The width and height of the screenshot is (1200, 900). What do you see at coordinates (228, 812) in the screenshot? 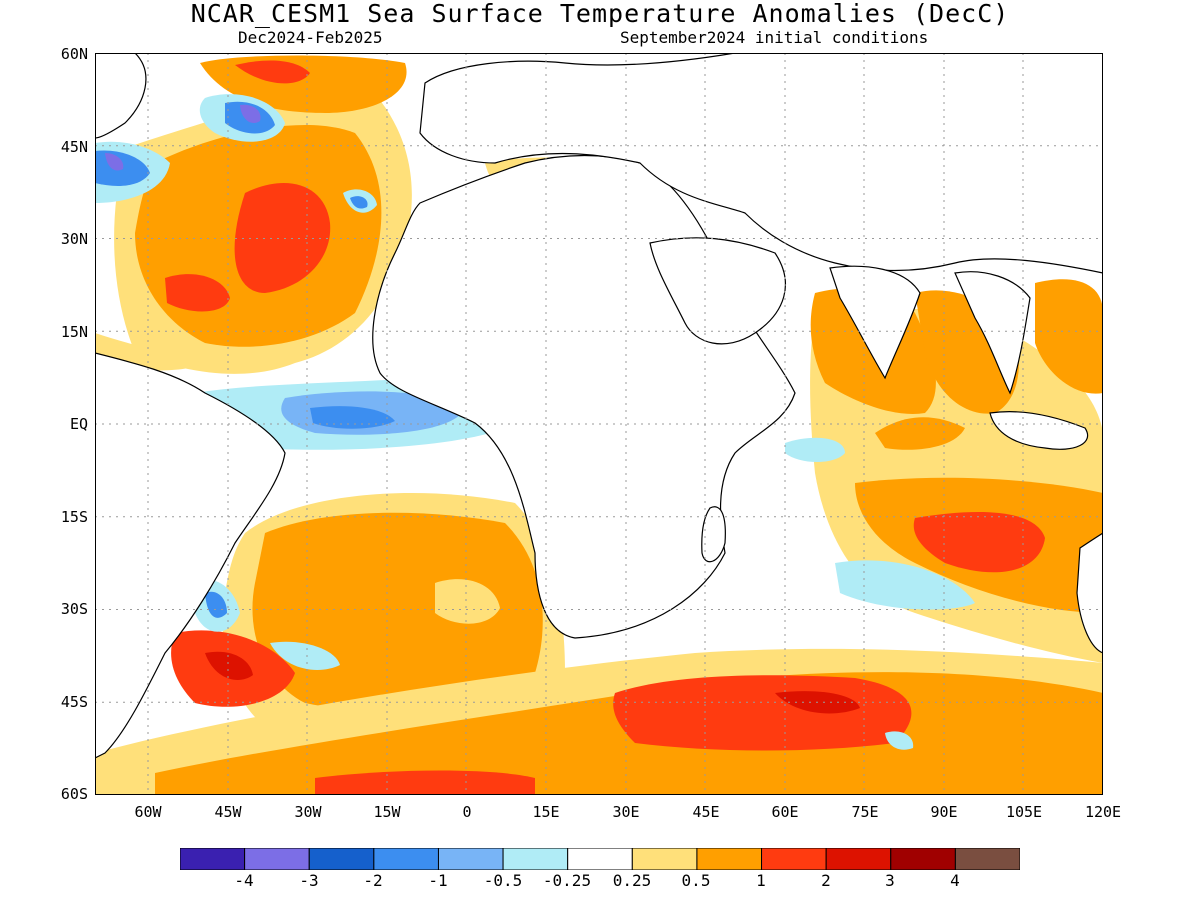
I see `lon-label-45w: 45W` at bounding box center [228, 812].